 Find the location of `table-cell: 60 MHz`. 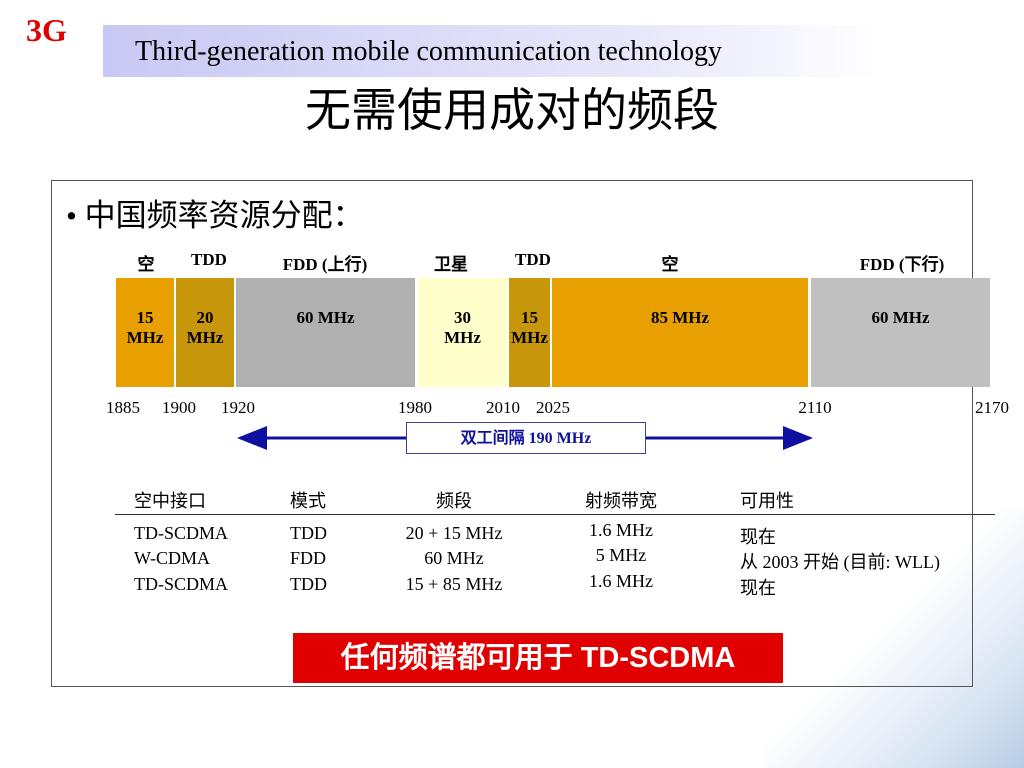

table-cell: 60 MHz is located at coordinates (454, 558).